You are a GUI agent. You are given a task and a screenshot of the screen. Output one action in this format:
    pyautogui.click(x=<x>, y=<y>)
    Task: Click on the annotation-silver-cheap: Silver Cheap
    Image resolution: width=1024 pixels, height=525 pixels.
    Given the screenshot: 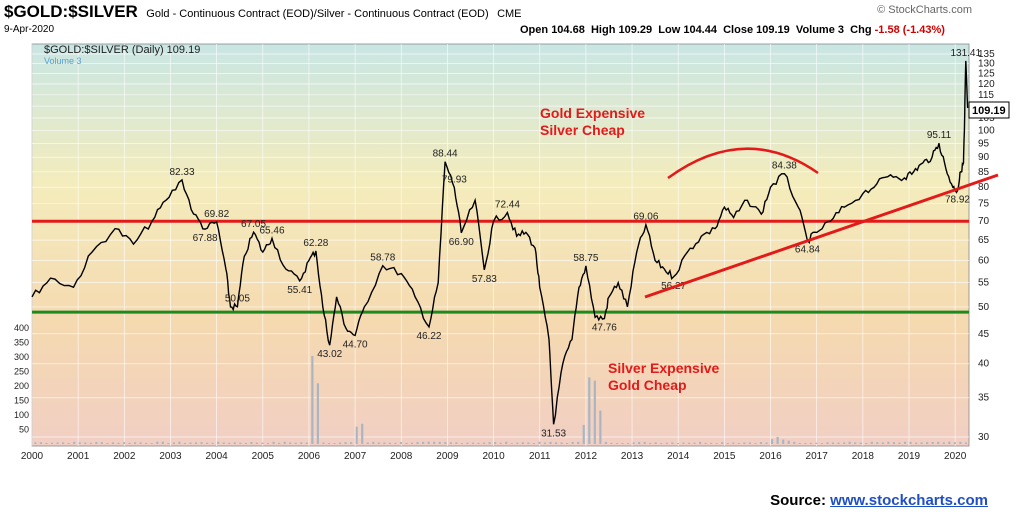 What is the action you would take?
    pyautogui.click(x=582, y=130)
    